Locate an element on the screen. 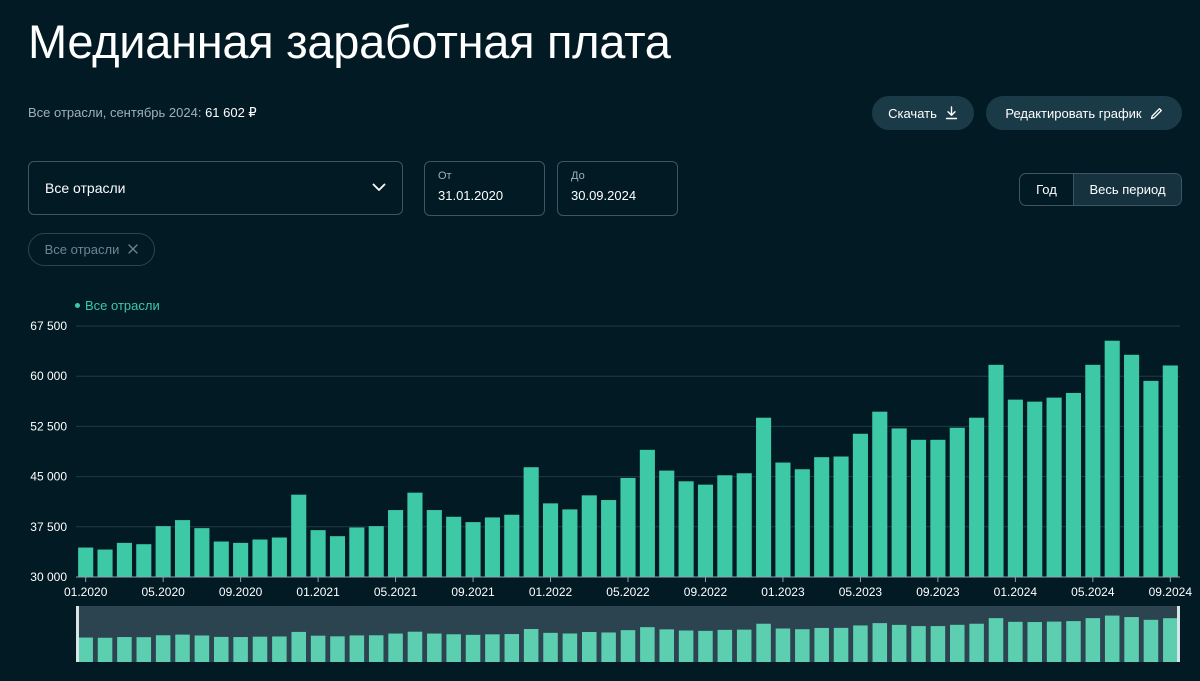 This screenshot has height=681, width=1200. date-to-field: До 30.09.2024 is located at coordinates (617, 188).